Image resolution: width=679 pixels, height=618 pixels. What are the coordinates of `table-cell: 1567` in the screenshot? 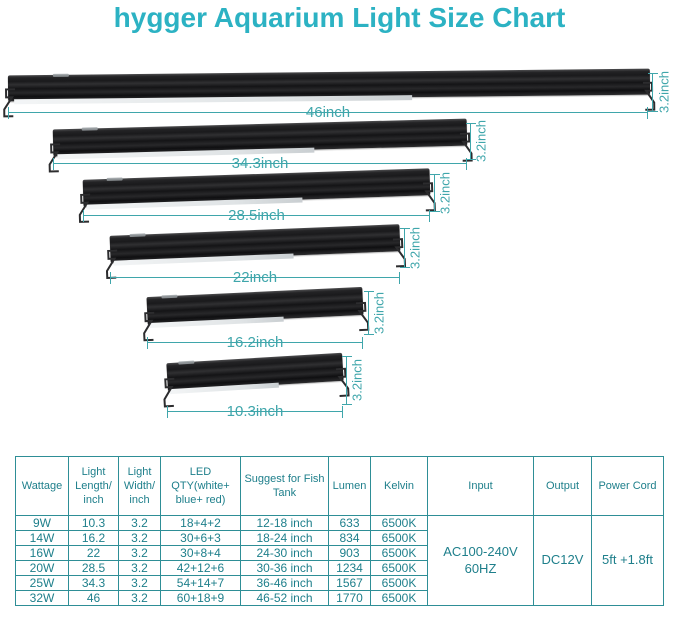 It's located at (349, 583).